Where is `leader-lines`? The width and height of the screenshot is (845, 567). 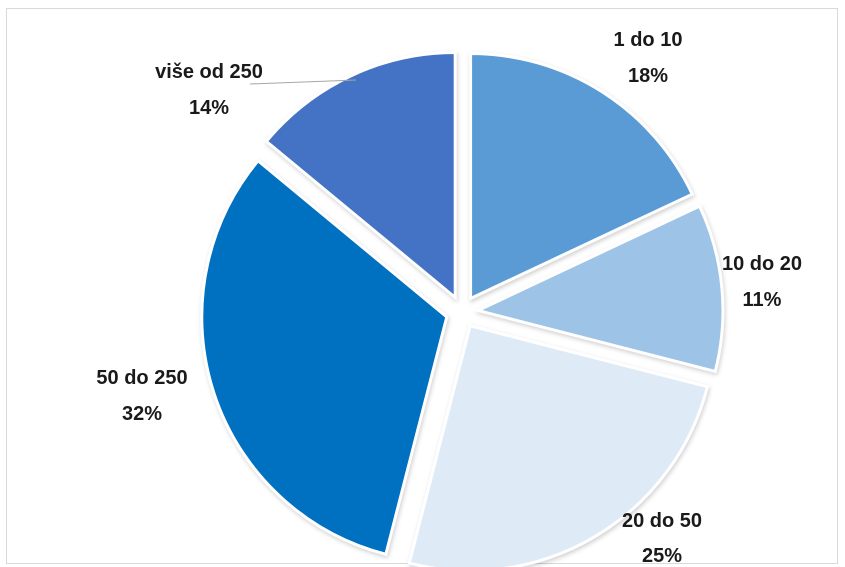 leader-lines is located at coordinates (303, 82).